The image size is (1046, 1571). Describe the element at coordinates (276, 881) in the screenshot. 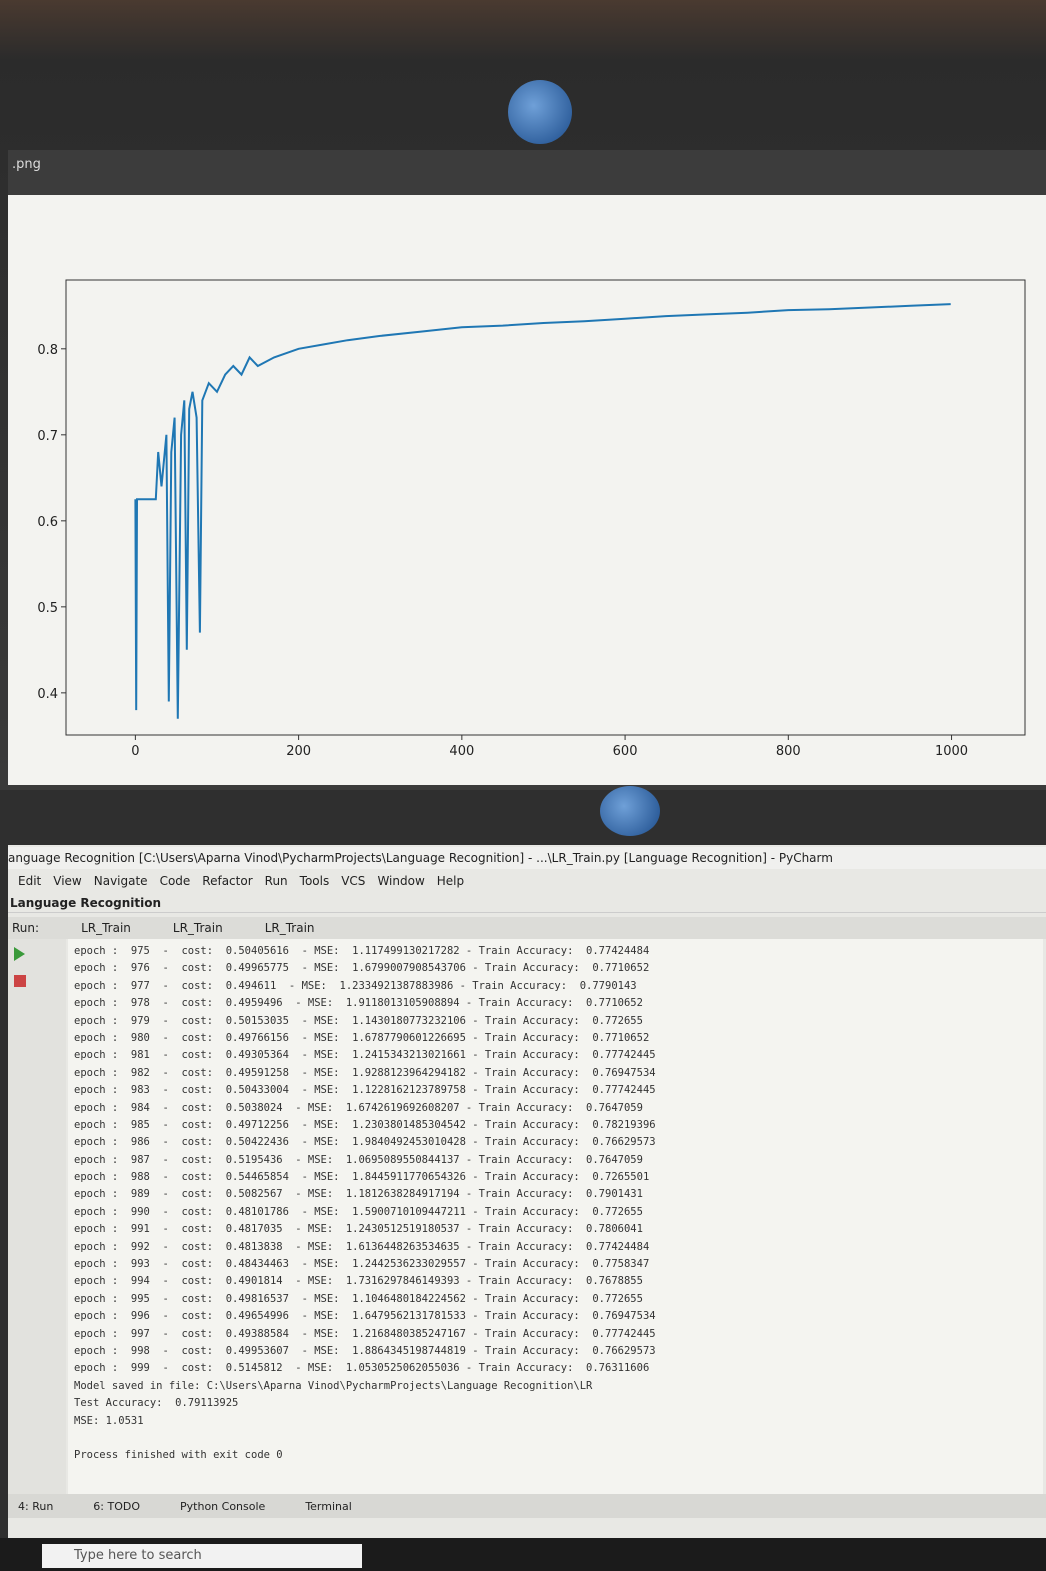

I see `menu-item: Run` at that location.